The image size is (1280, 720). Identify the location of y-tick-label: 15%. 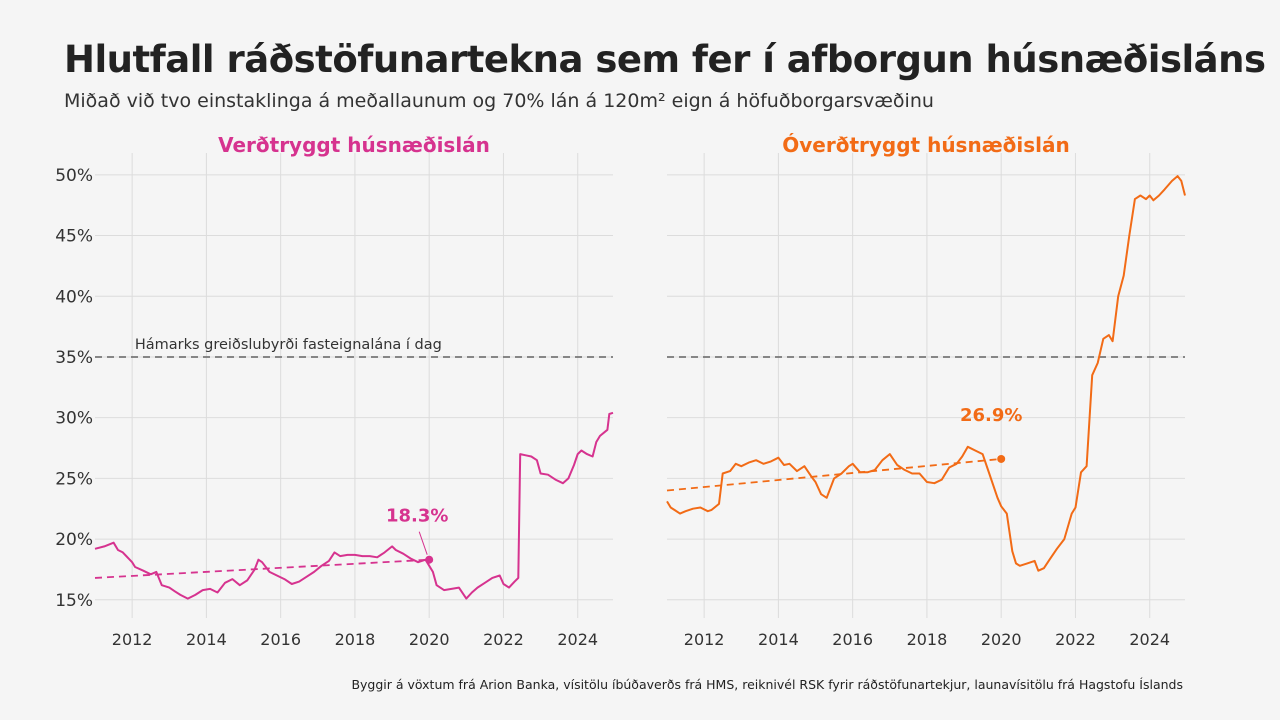
(74, 601).